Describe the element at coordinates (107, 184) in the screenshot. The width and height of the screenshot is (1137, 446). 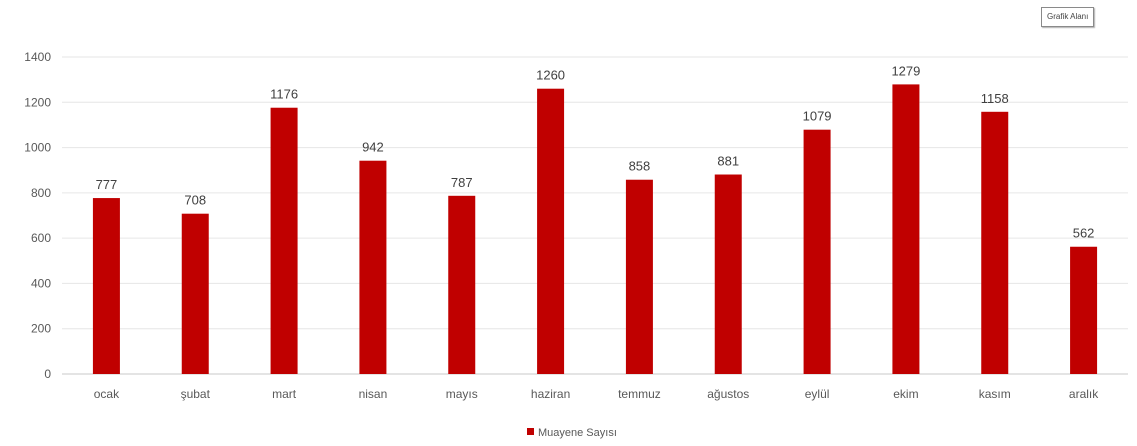
I see `data-label: 777` at that location.